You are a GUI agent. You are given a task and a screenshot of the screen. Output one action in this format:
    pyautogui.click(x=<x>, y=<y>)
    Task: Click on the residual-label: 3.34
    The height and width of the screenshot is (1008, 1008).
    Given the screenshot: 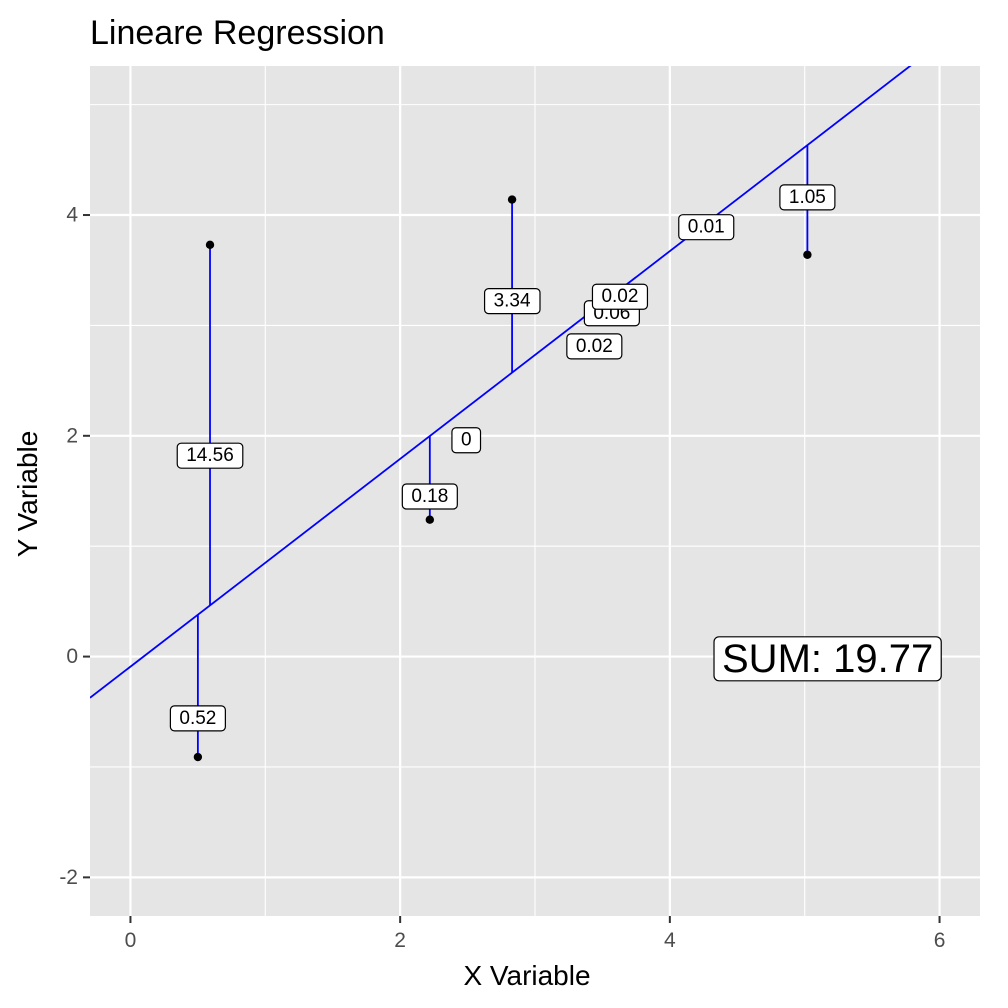 What is the action you would take?
    pyautogui.click(x=512, y=301)
    